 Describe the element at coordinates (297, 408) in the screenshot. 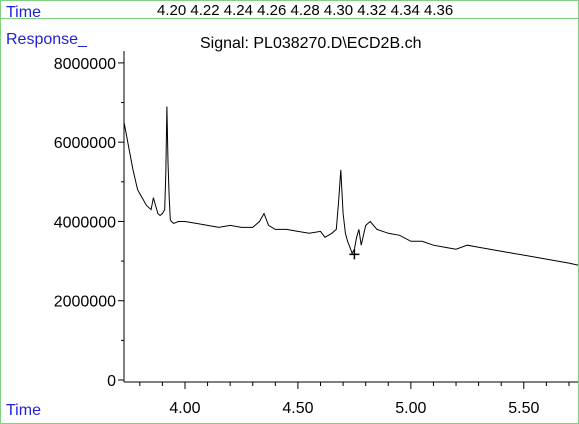

I see `x-tick-label: 4.50` at that location.